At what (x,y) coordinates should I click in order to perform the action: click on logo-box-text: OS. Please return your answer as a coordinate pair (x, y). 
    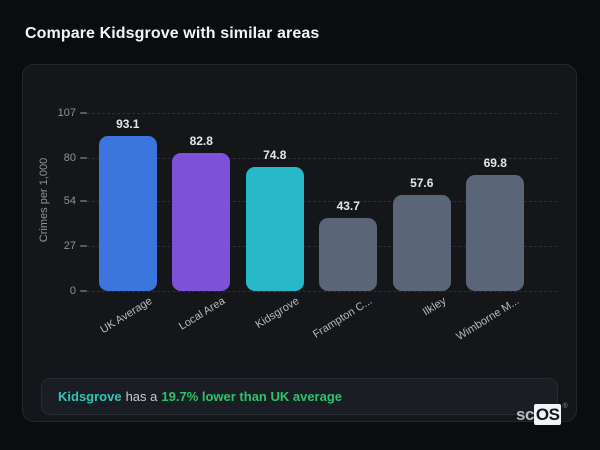
    Looking at the image, I should click on (547, 414).